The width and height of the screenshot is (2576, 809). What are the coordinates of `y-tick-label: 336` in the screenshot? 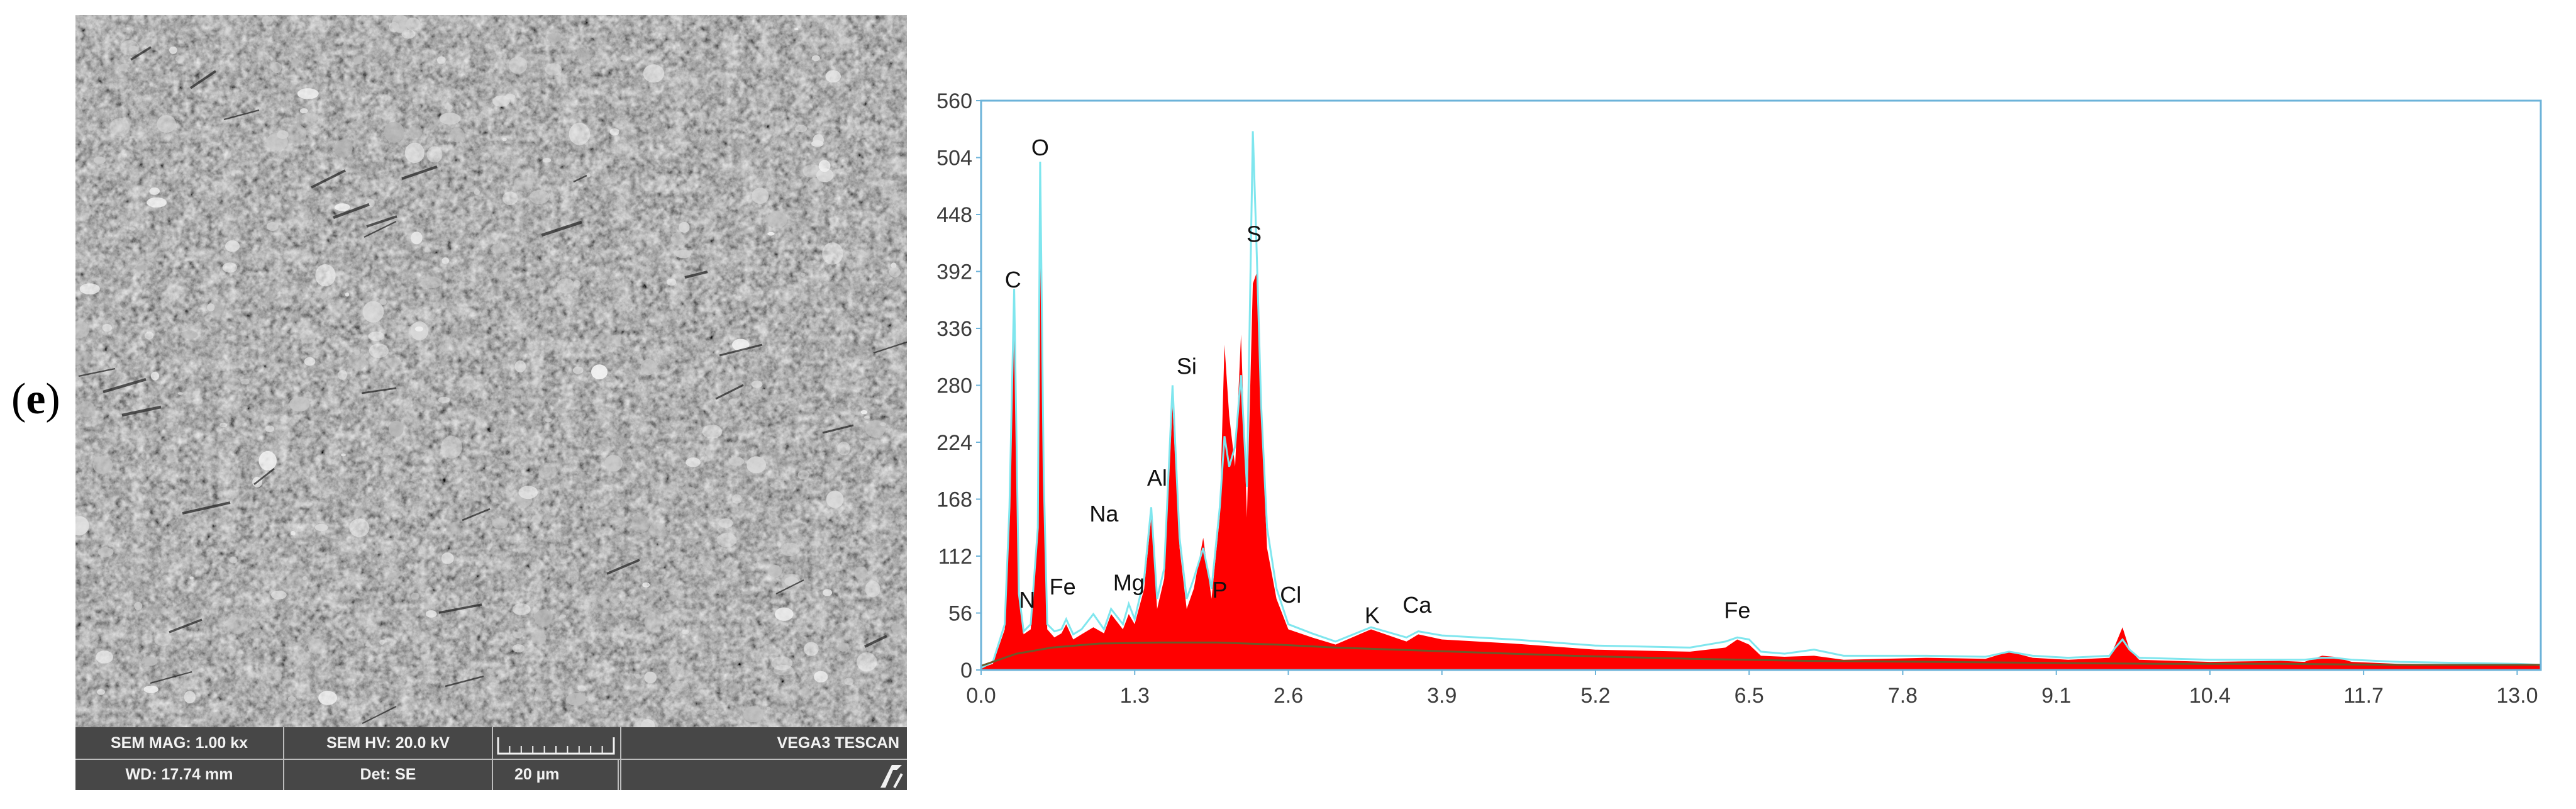 It's located at (954, 329).